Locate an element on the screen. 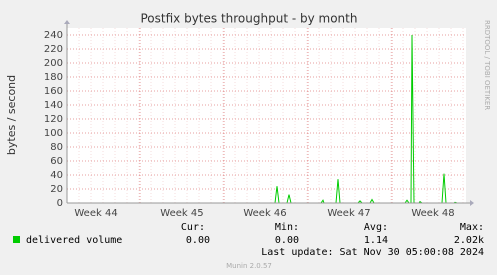 The image size is (497, 275). legend-header: Min: is located at coordinates (287, 227).